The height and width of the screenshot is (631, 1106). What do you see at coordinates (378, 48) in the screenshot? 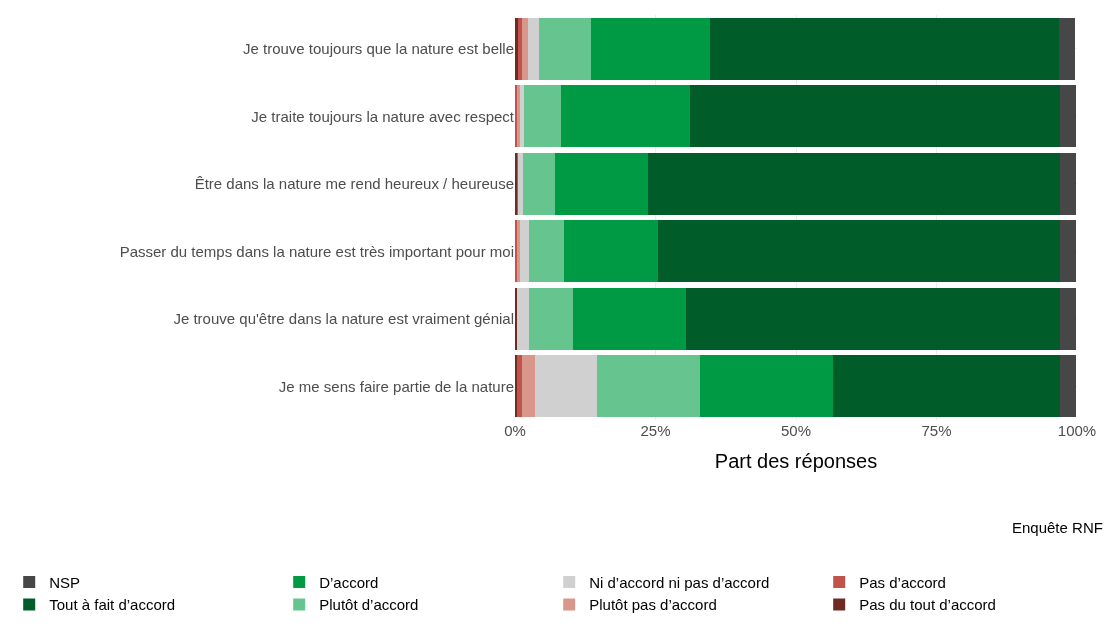
I see `y-tick-label: Je trouve toujours que la nature est belle` at bounding box center [378, 48].